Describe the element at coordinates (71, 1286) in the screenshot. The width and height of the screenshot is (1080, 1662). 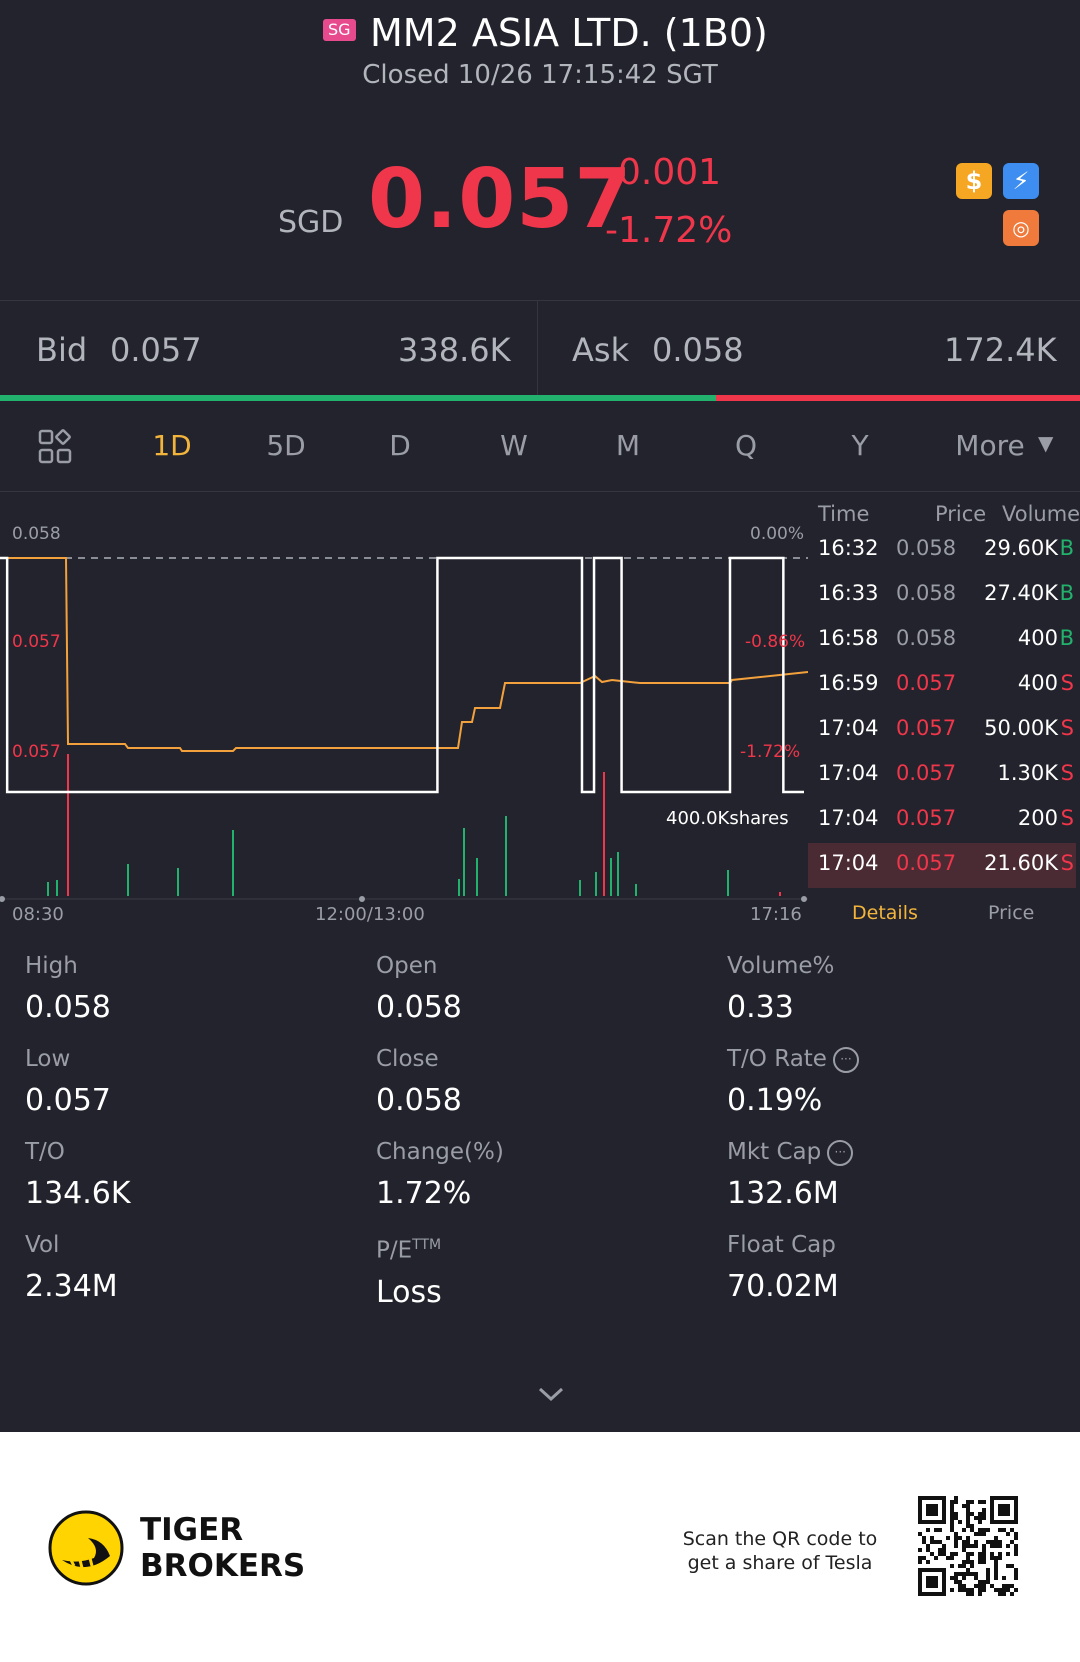
I see `stat-value: 2.34M` at that location.